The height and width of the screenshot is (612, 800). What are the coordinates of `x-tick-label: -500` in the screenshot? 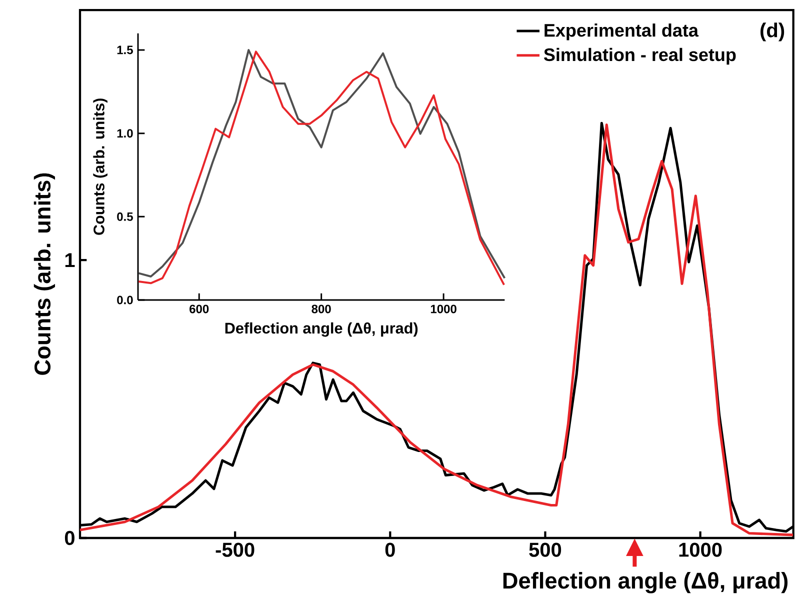 It's located at (235, 549).